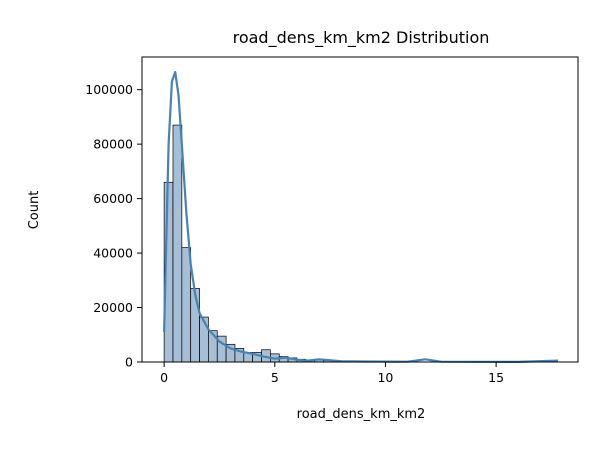 This screenshot has width=600, height=450. I want to click on y-tick-label: 0, so click(129, 362).